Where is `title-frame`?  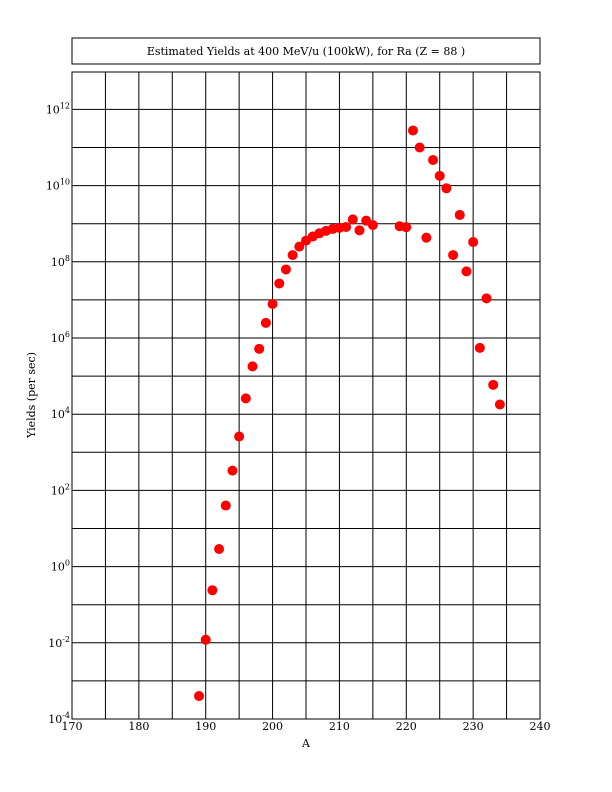 title-frame is located at coordinates (306, 51).